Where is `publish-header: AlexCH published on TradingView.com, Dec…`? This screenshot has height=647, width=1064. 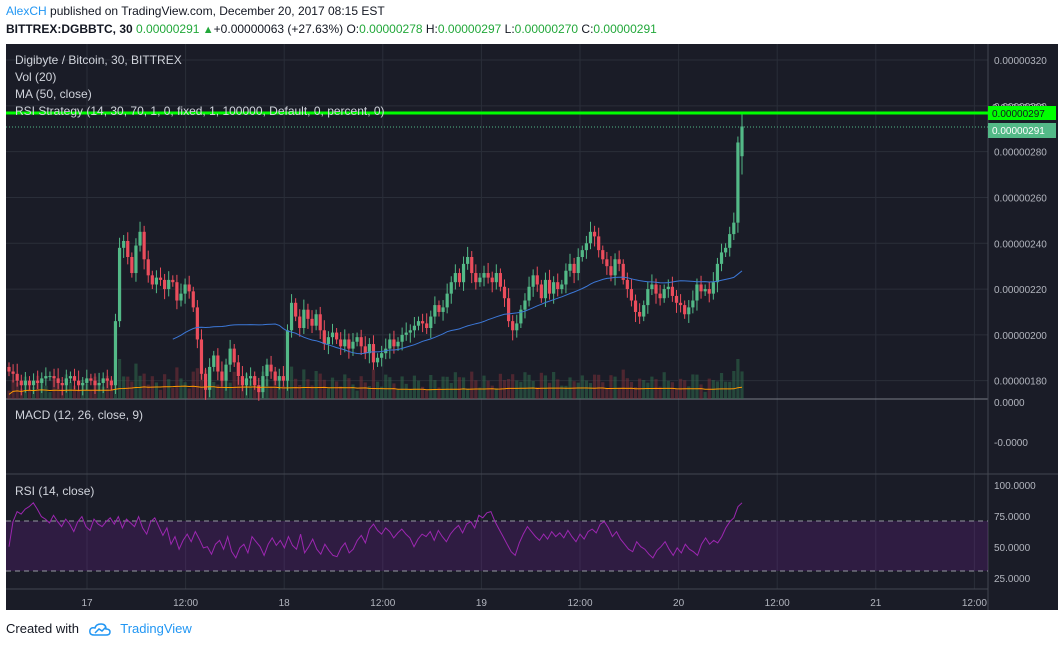
publish-header: AlexCH published on TradingView.com, Dec… is located at coordinates (195, 11).